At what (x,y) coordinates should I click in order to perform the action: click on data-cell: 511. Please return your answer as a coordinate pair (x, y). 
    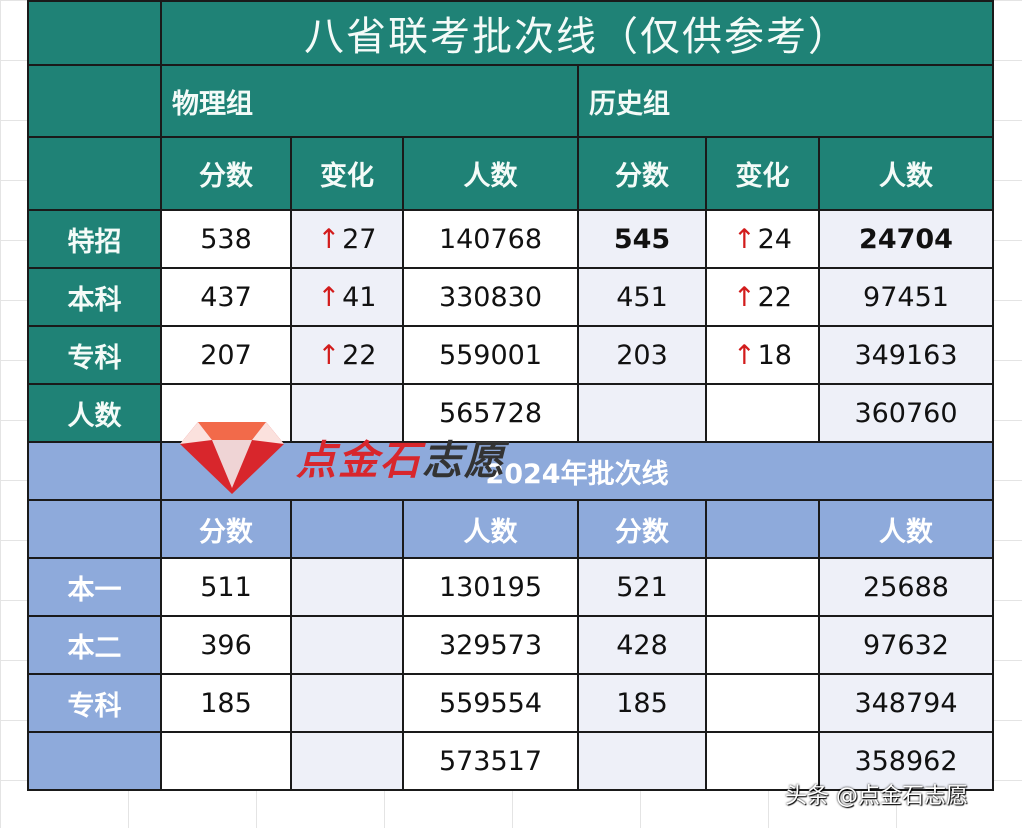
    Looking at the image, I should click on (226, 587).